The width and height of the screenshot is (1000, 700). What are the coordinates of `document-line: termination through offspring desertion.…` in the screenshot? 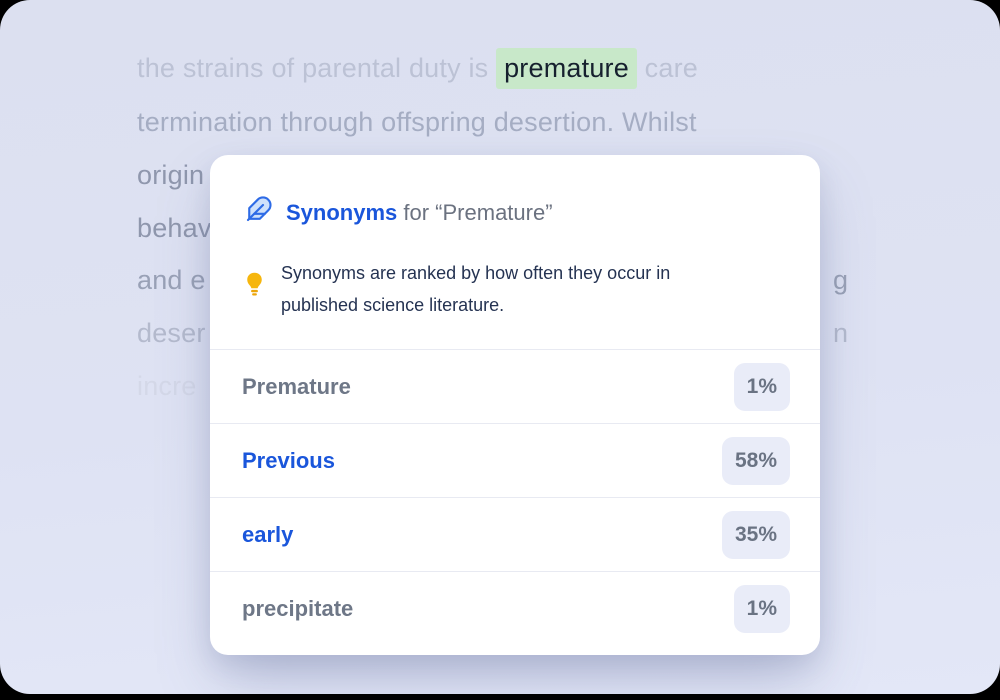 It's located at (417, 122).